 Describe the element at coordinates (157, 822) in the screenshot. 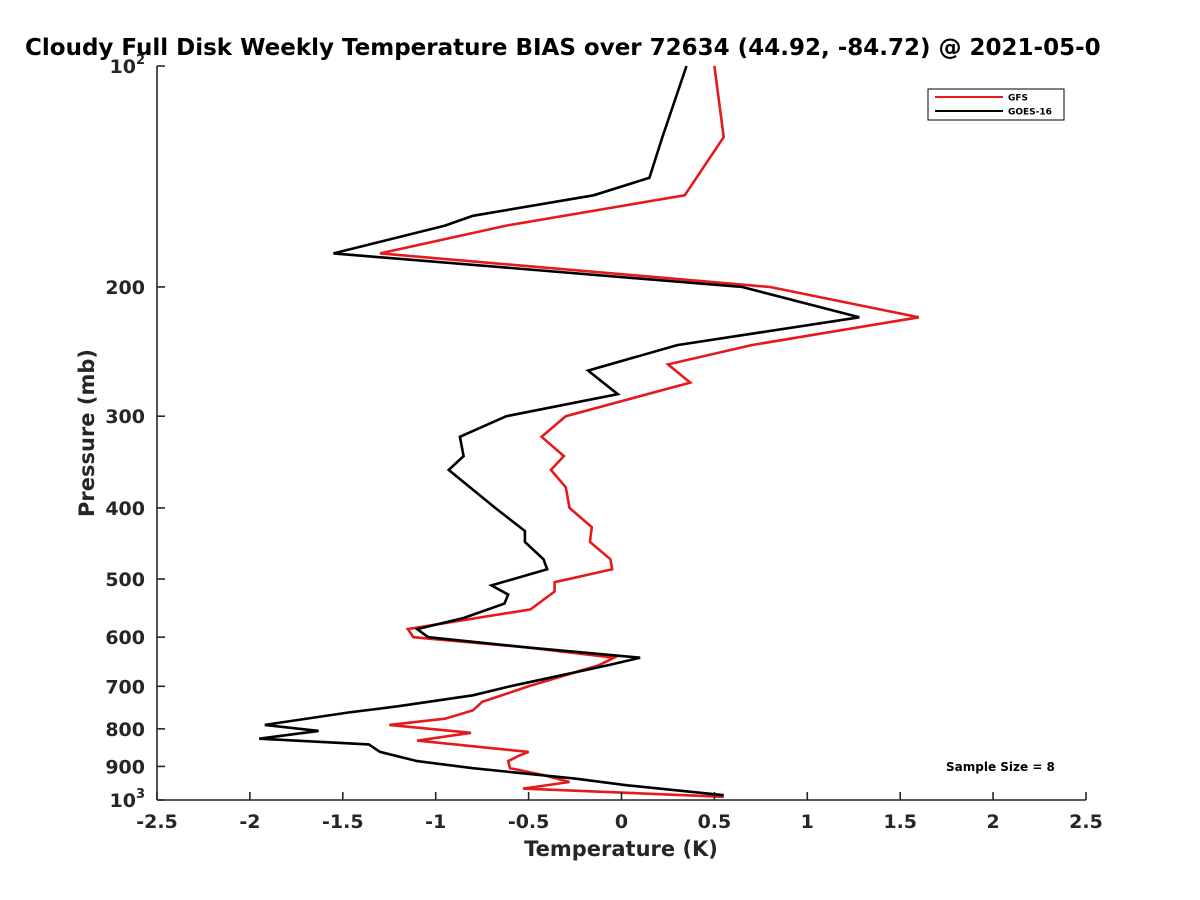

I see `x-tick-label: -2.5` at that location.